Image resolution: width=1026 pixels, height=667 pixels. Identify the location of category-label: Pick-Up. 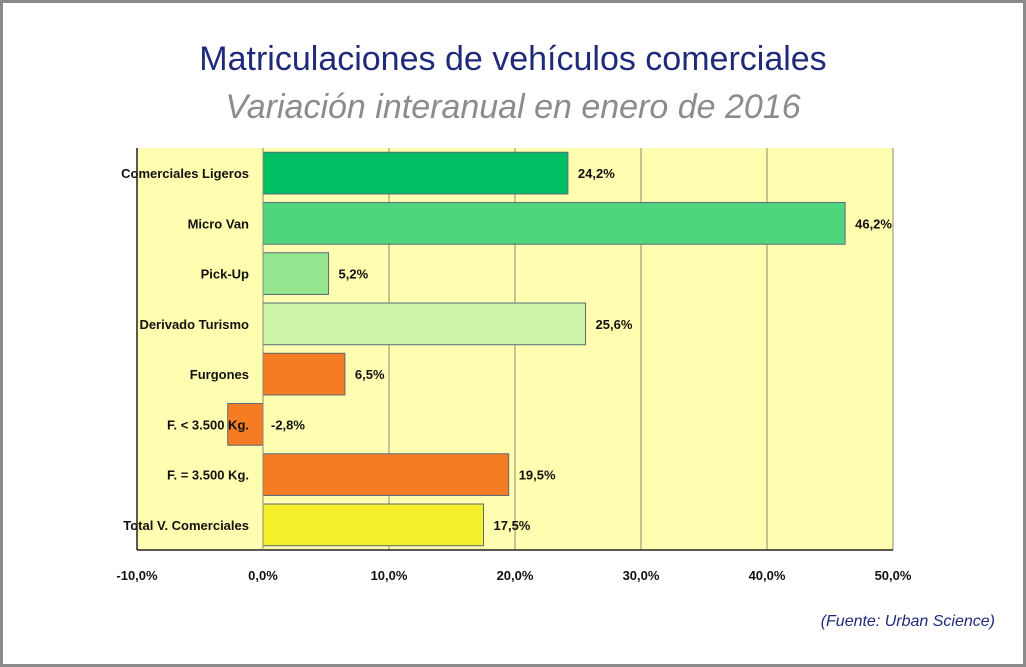
(225, 274).